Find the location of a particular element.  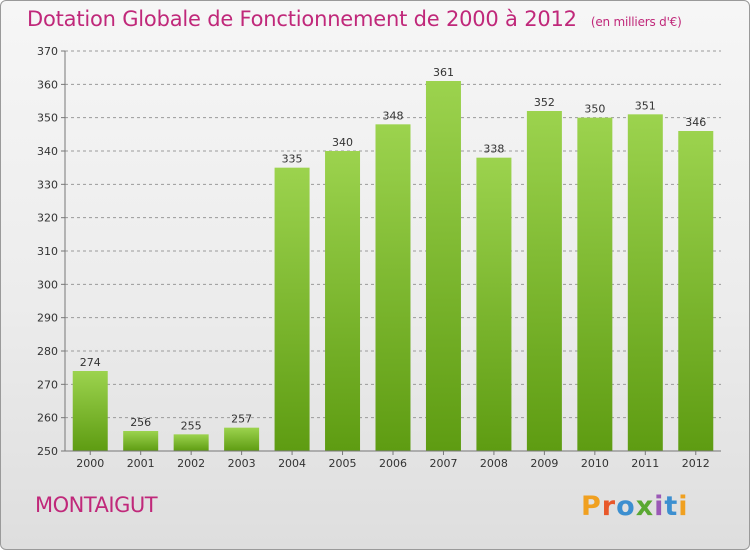

bar-2012 is located at coordinates (696, 291).